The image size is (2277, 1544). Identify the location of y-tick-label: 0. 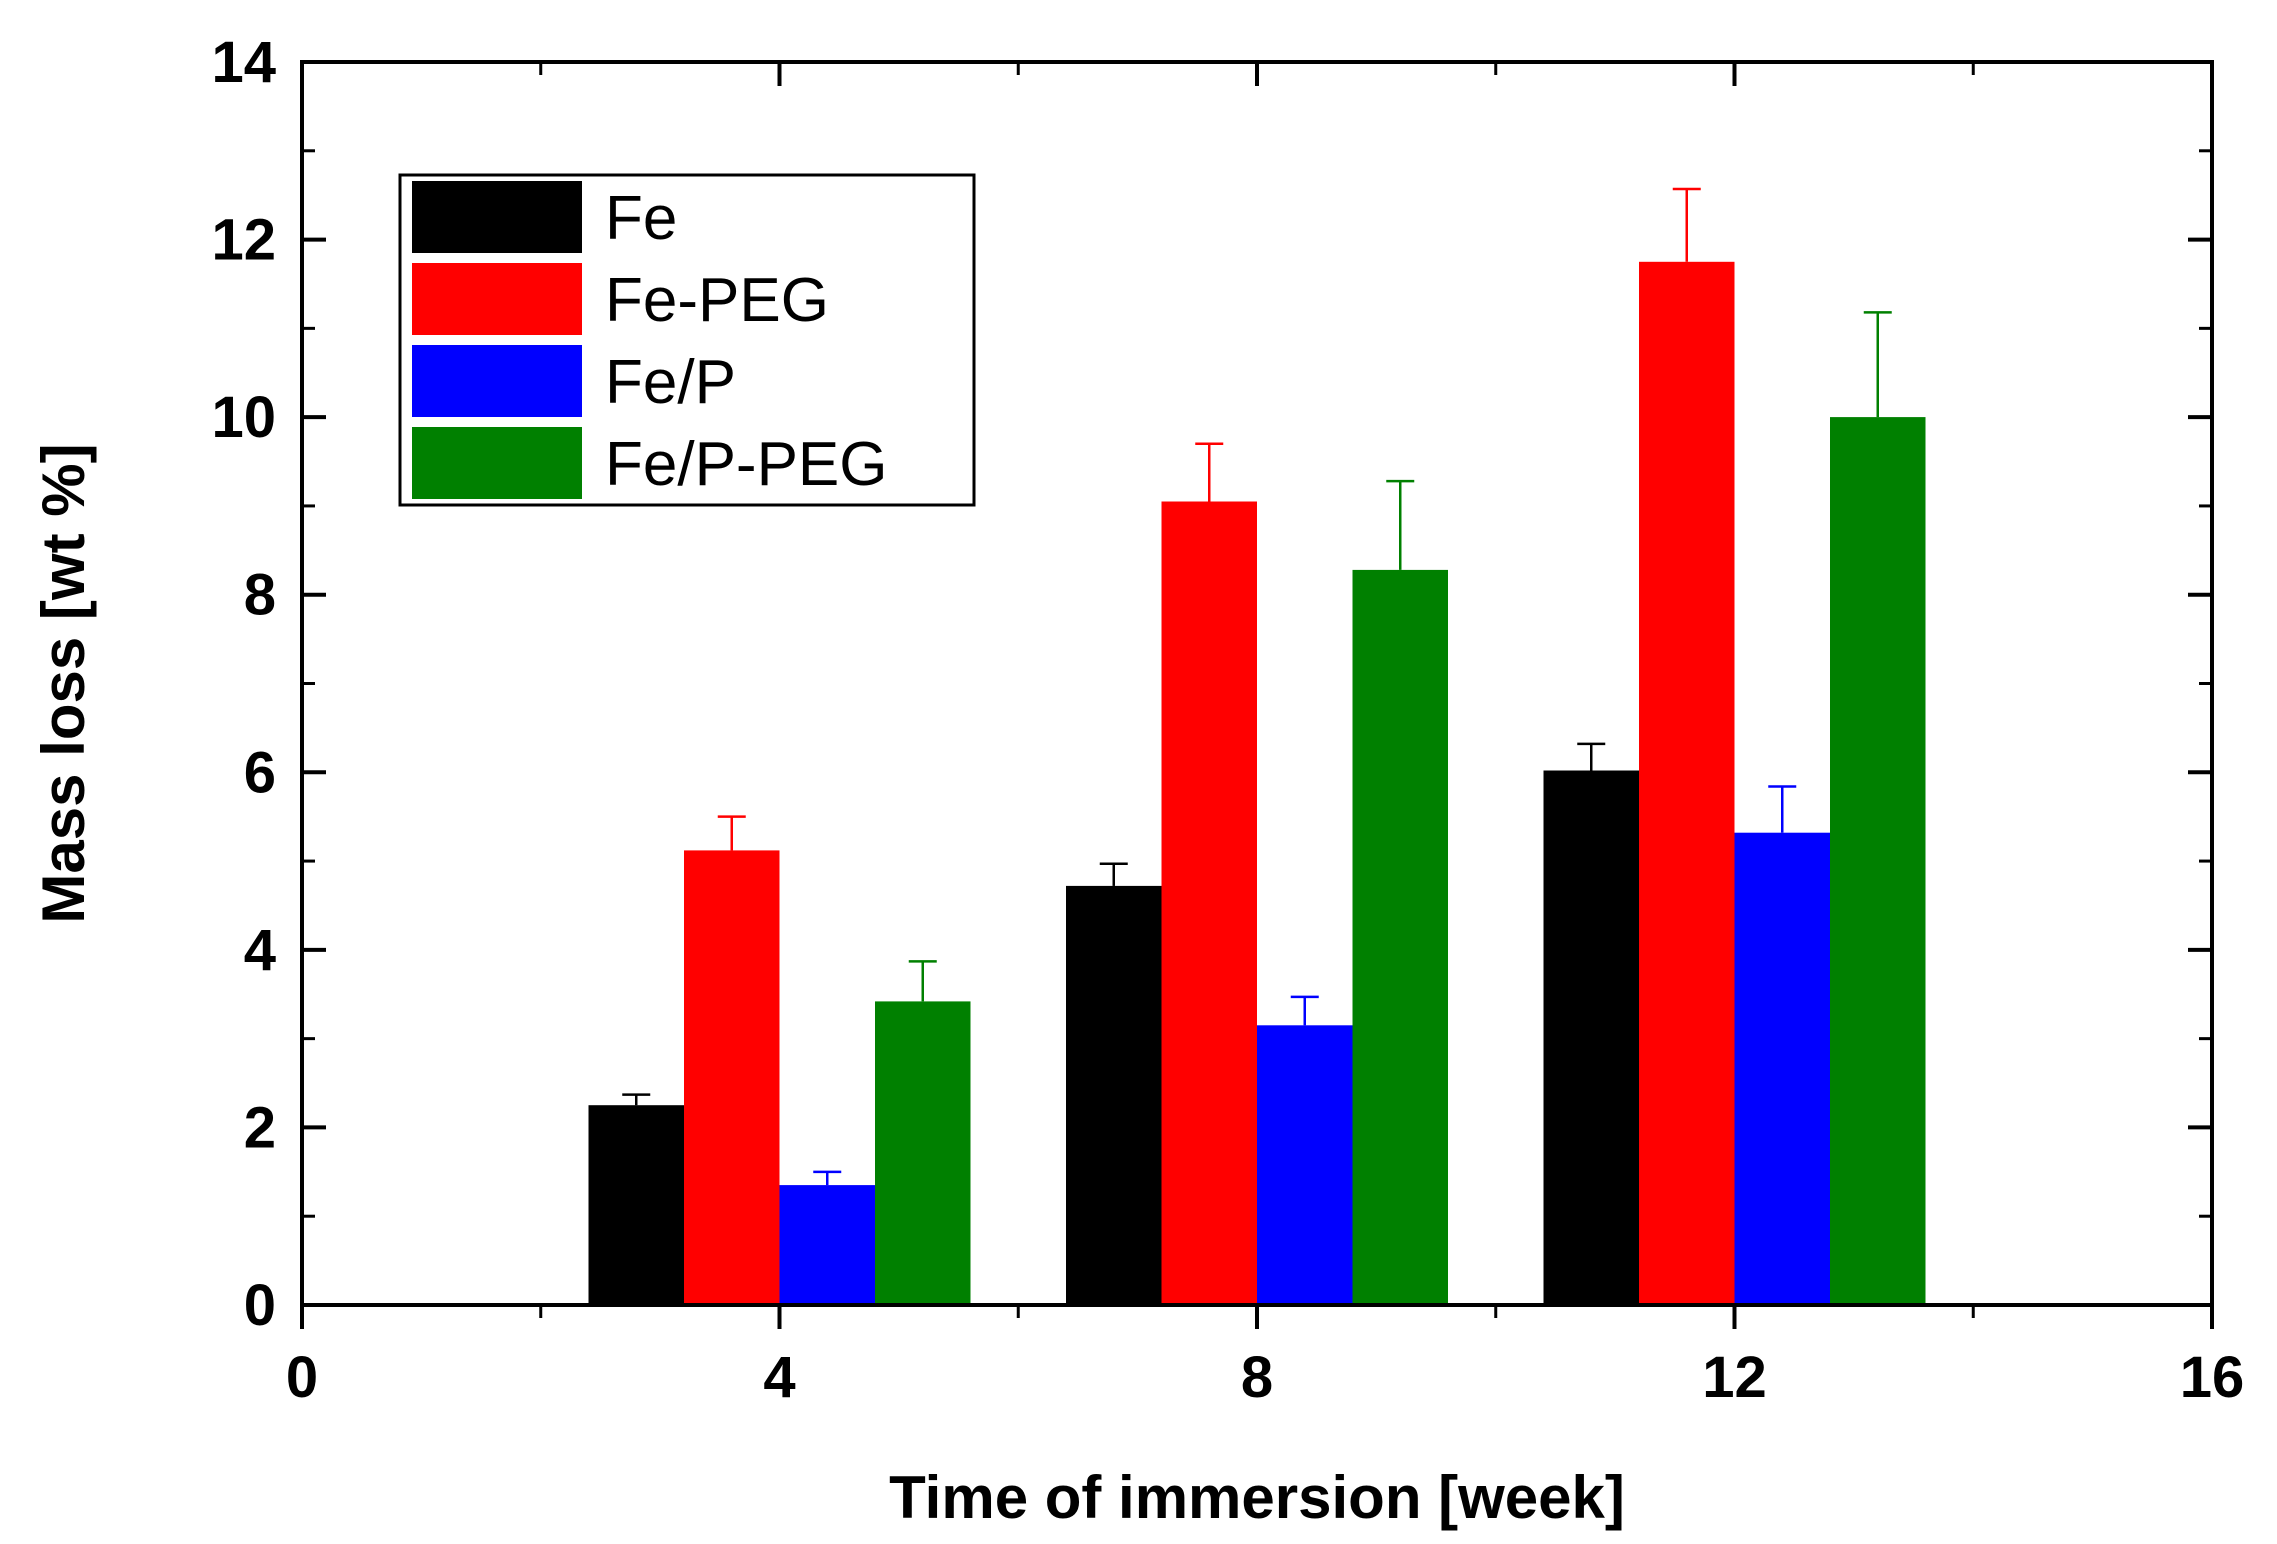
(260, 1305).